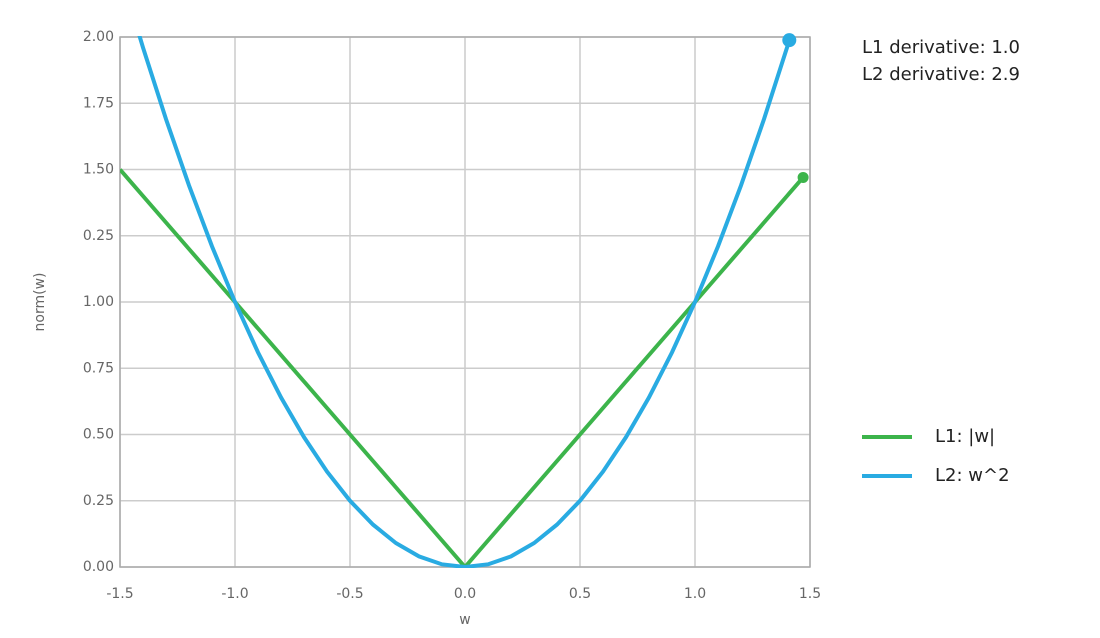 Image resolution: width=1100 pixels, height=638 pixels. Describe the element at coordinates (98, 302) in the screenshot. I see `y-tick-label: 1.00` at that location.